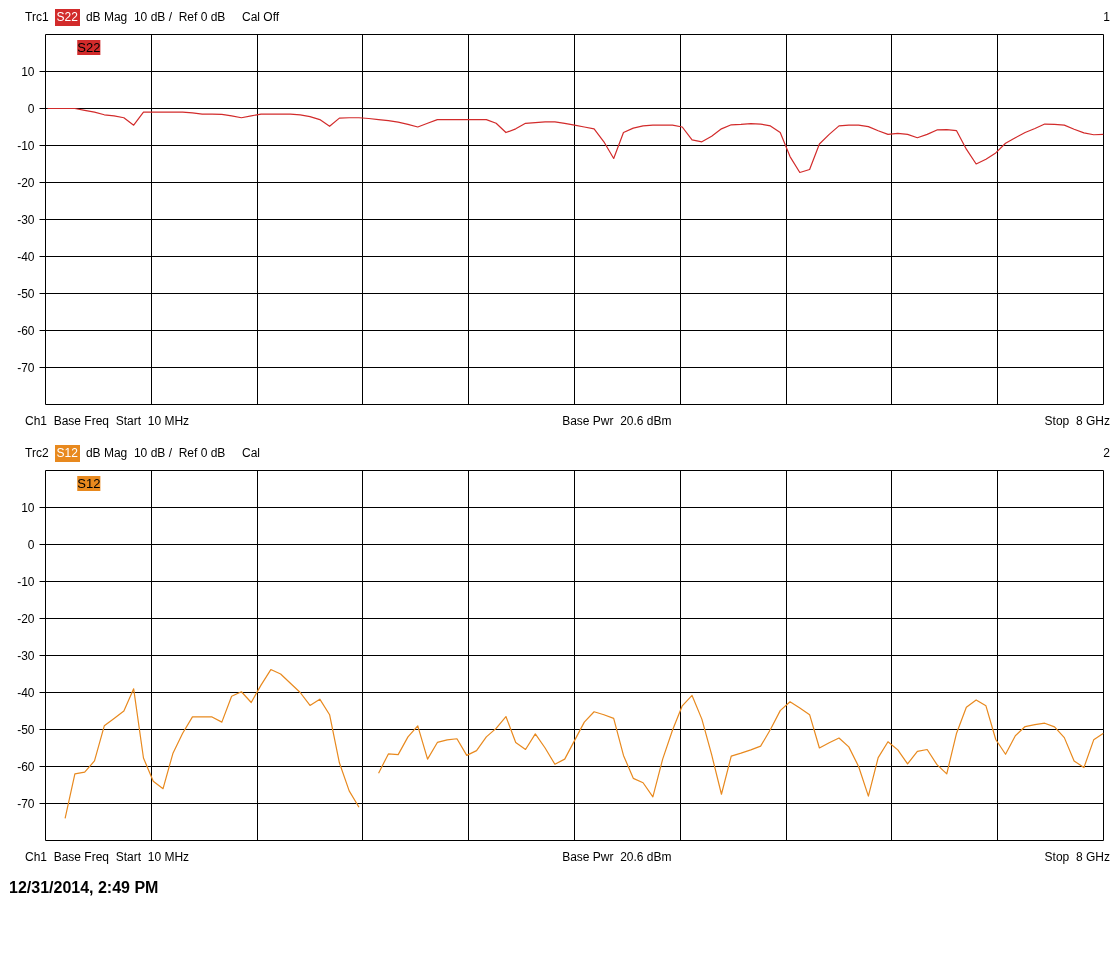 The width and height of the screenshot is (1114, 968). Describe the element at coordinates (84, 888) in the screenshot. I see `text: 12/31/2014, 2:49 PM` at that location.